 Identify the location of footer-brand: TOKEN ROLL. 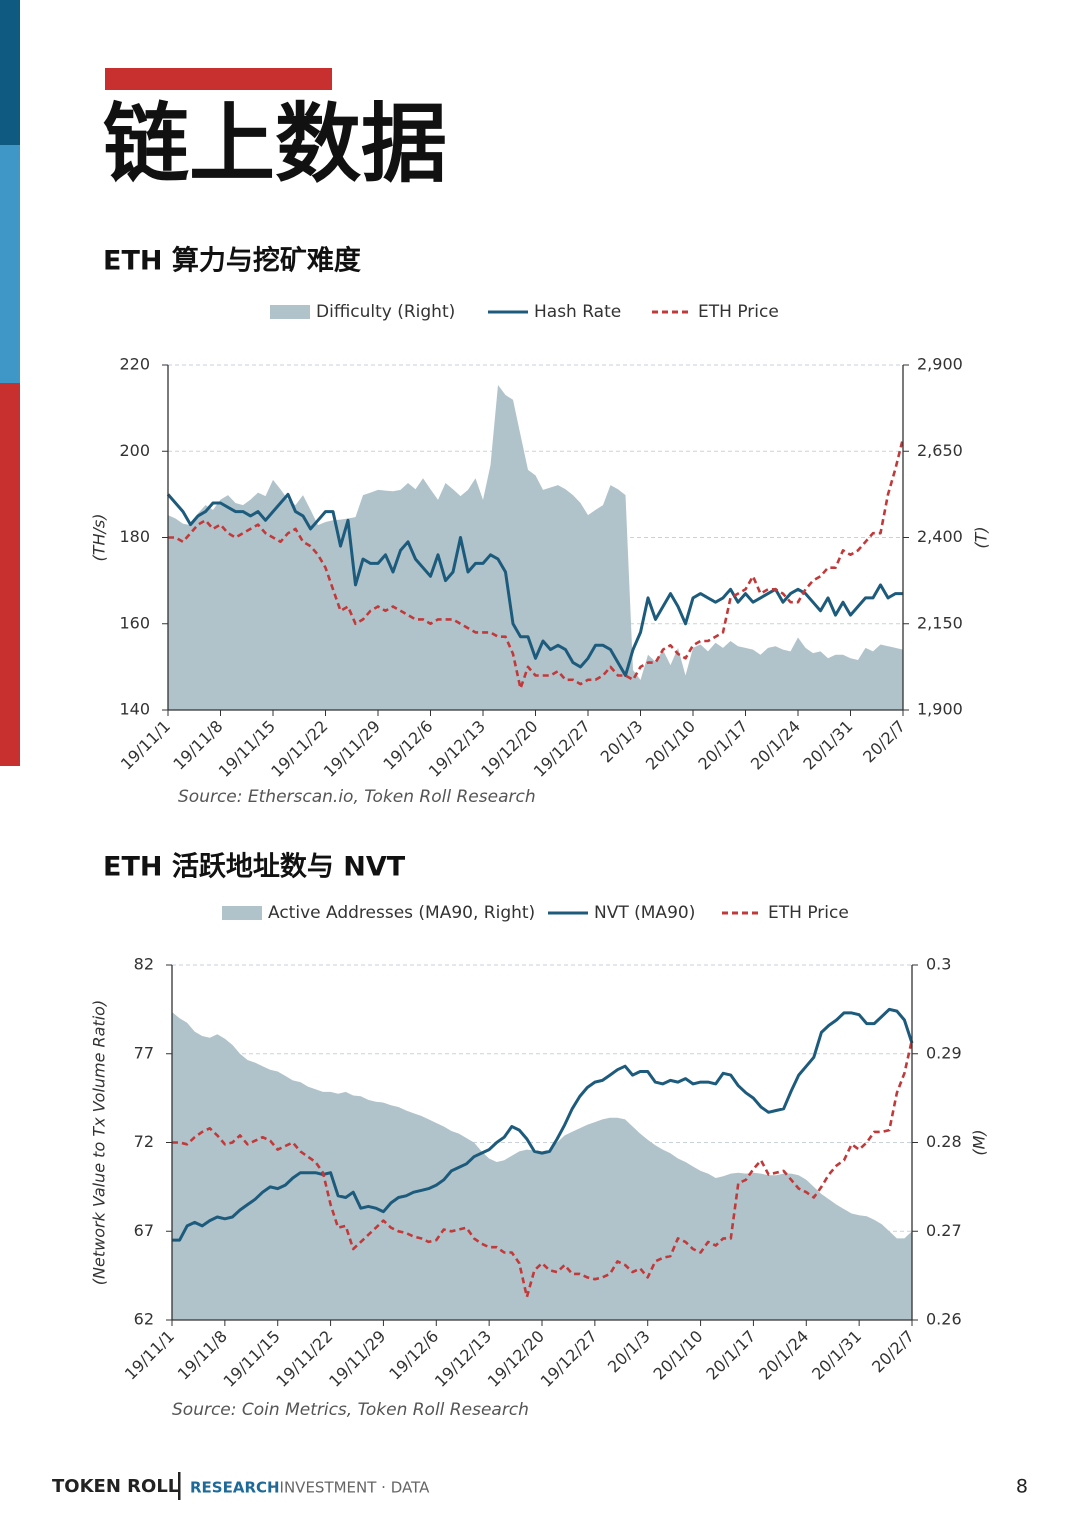
(115, 1486).